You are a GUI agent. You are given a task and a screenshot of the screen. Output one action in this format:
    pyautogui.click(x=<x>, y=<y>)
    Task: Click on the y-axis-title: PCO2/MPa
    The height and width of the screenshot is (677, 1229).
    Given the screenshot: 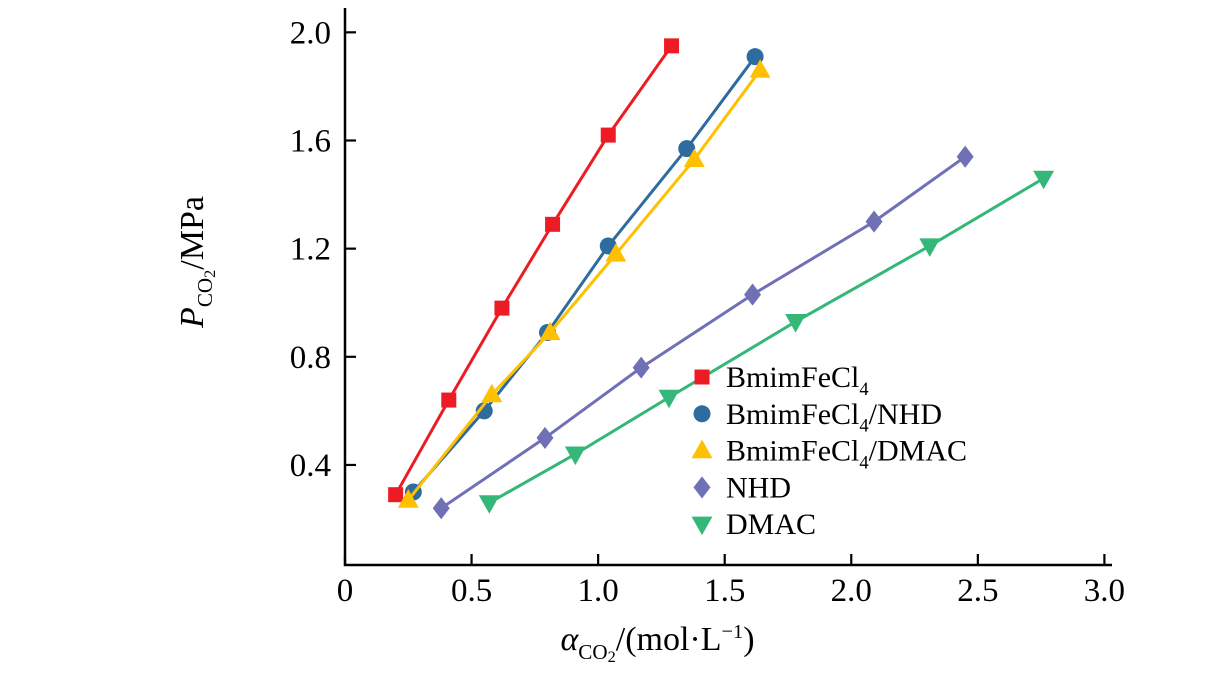 What is the action you would take?
    pyautogui.click(x=196, y=262)
    